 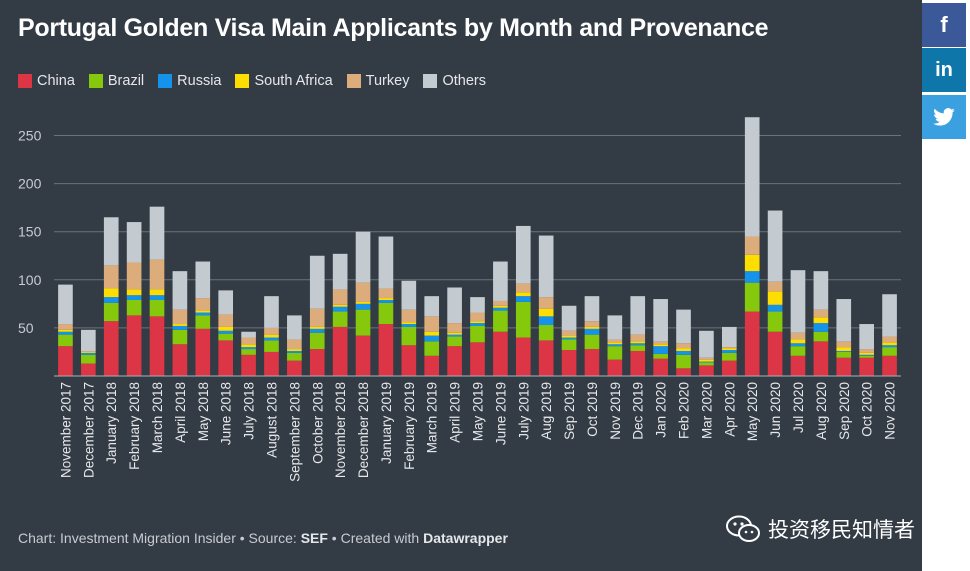 I want to click on x-tick-label: Oct 2020, so click(x=867, y=409).